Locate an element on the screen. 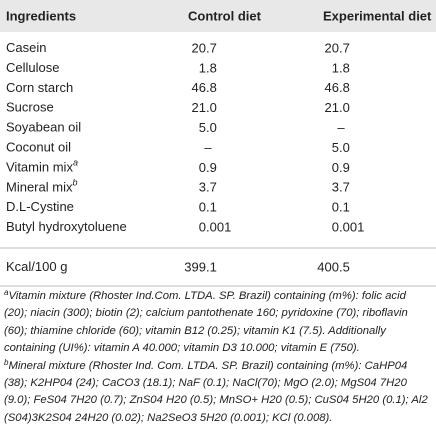 This screenshot has height=439, width=436. label-text: Soyabean oil is located at coordinates (43, 127).